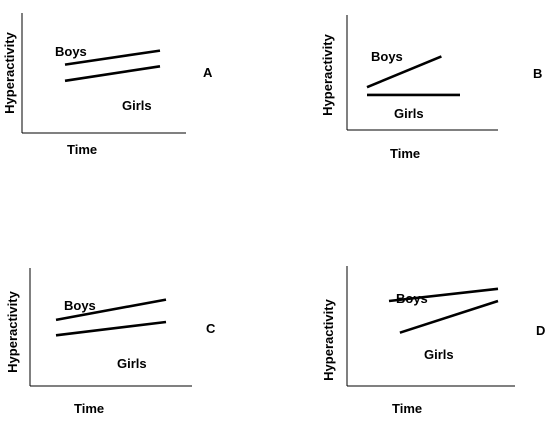  I want to click on panel-d-girls-line, so click(449, 316).